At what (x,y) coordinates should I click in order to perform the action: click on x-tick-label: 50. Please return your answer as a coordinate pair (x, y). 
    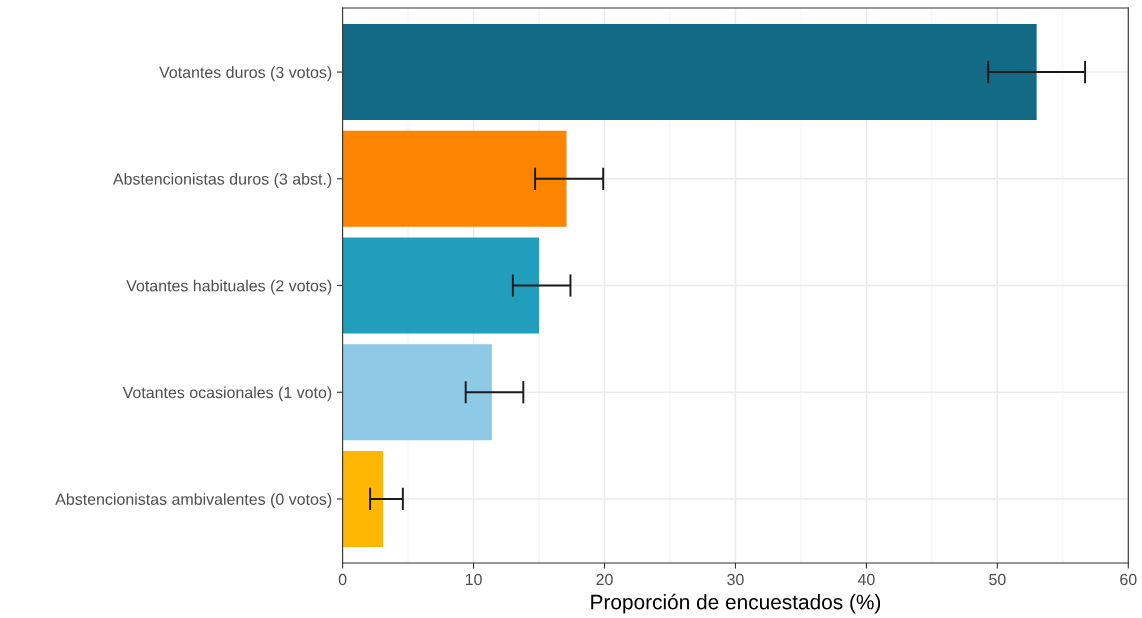
    Looking at the image, I should click on (997, 579).